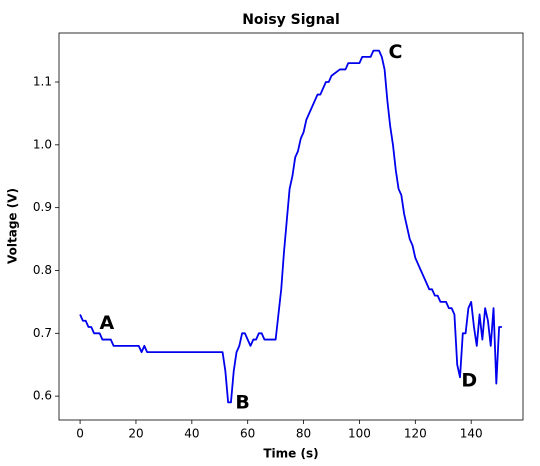 This screenshot has height=466, width=540. Describe the element at coordinates (42, 144) in the screenshot. I see `y-tick-label: 1.0` at that location.